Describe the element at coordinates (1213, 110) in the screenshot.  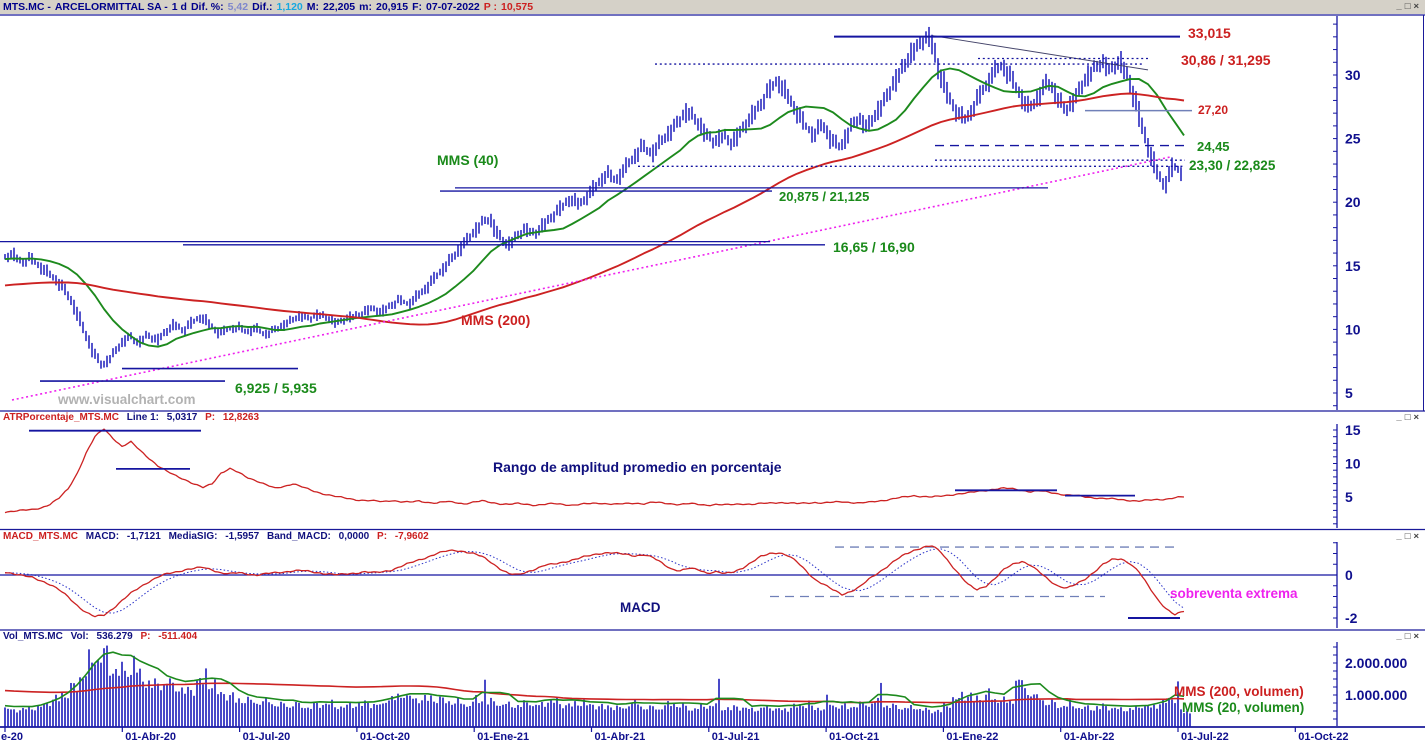
I see `level-label-2720: 27,20` at that location.